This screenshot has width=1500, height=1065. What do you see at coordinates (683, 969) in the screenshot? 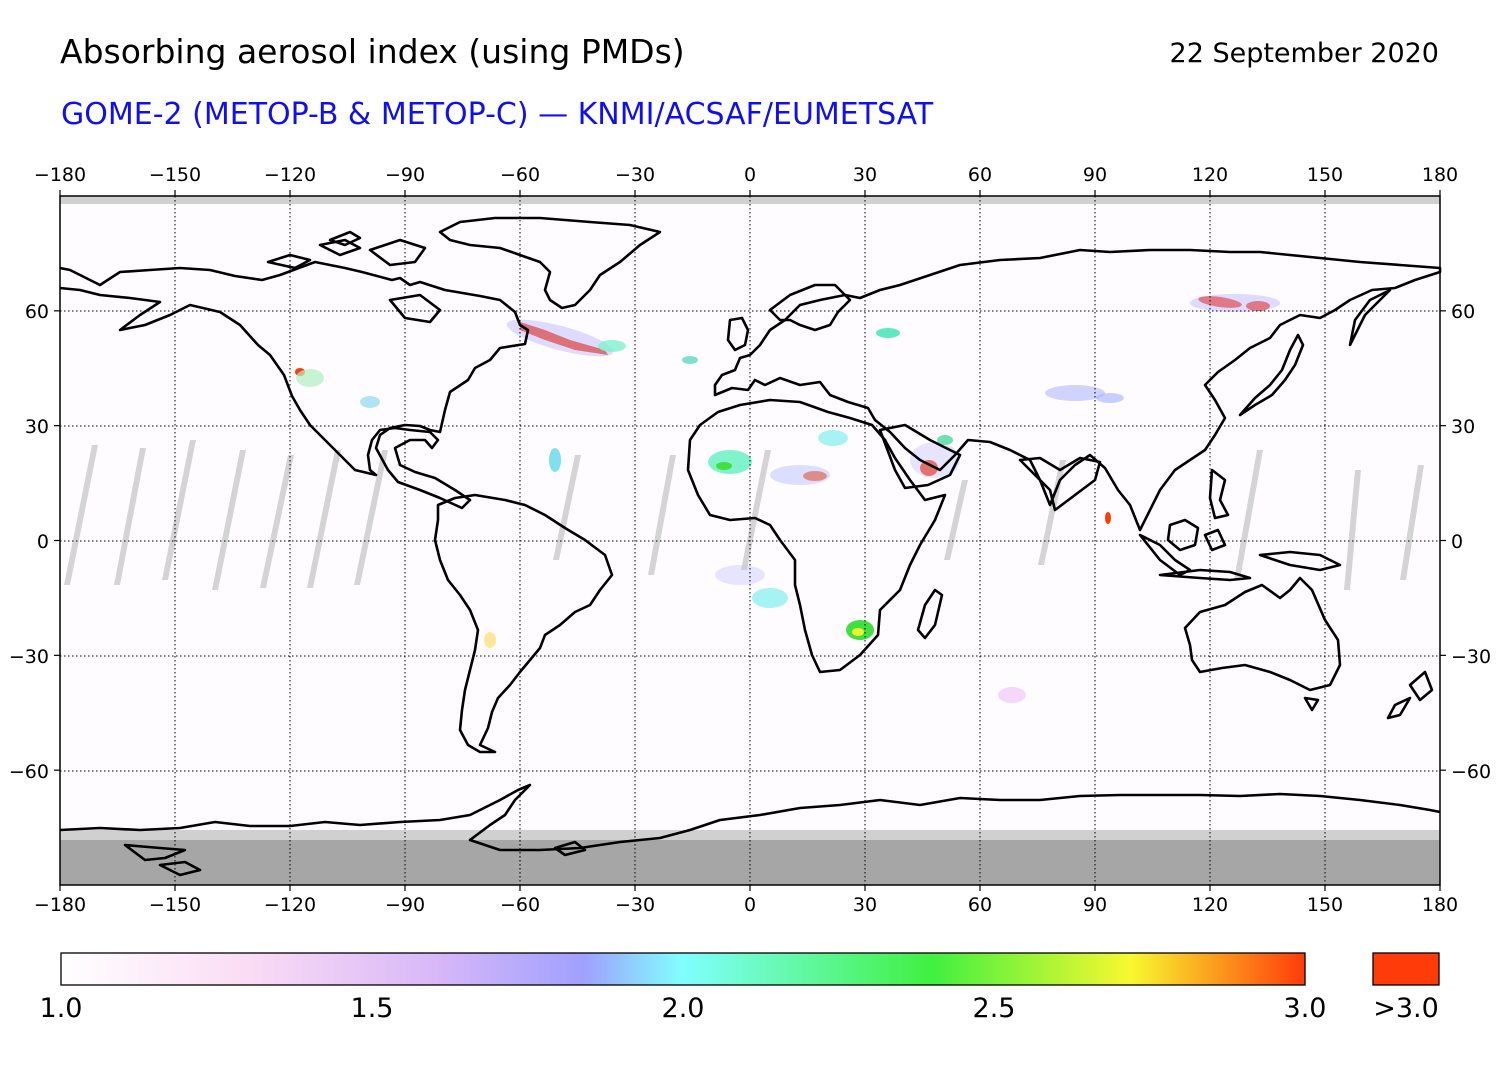
I see `colorbar` at bounding box center [683, 969].